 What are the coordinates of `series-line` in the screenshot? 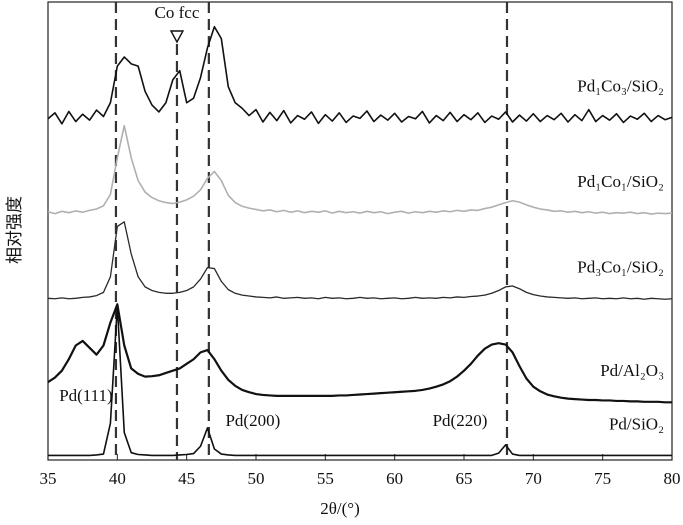 It's located at (360, 260).